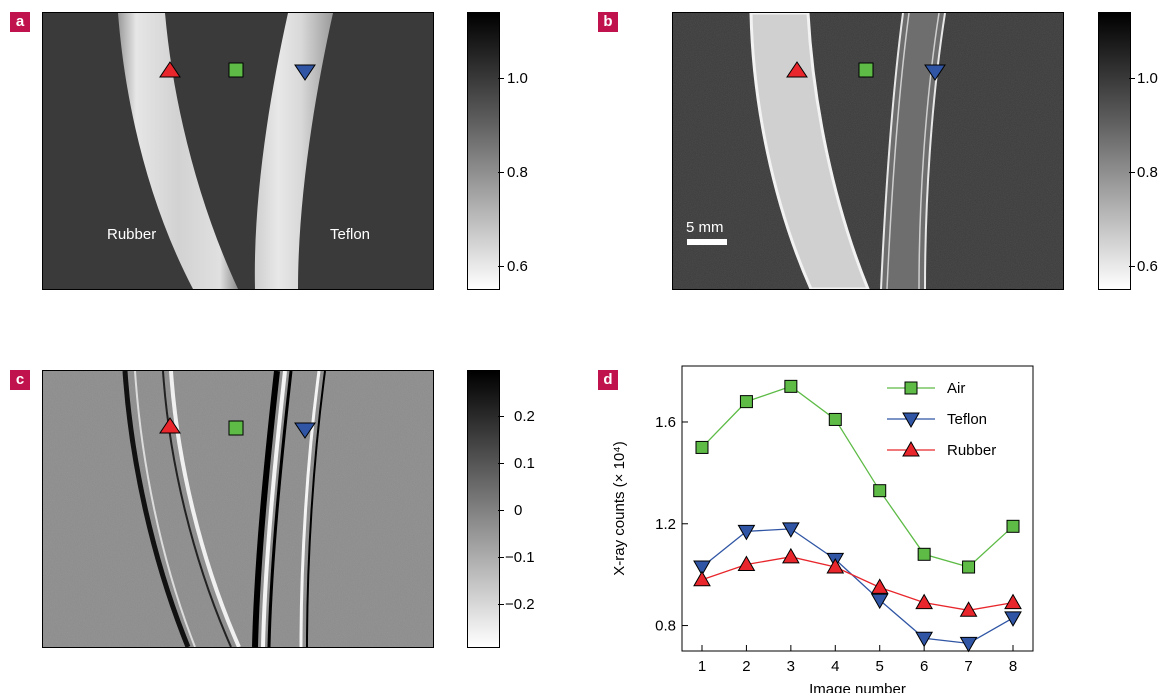 The height and width of the screenshot is (693, 1171). What do you see at coordinates (524, 416) in the screenshot?
I see `colorbar-c-tick-1: 0.2` at bounding box center [524, 416].